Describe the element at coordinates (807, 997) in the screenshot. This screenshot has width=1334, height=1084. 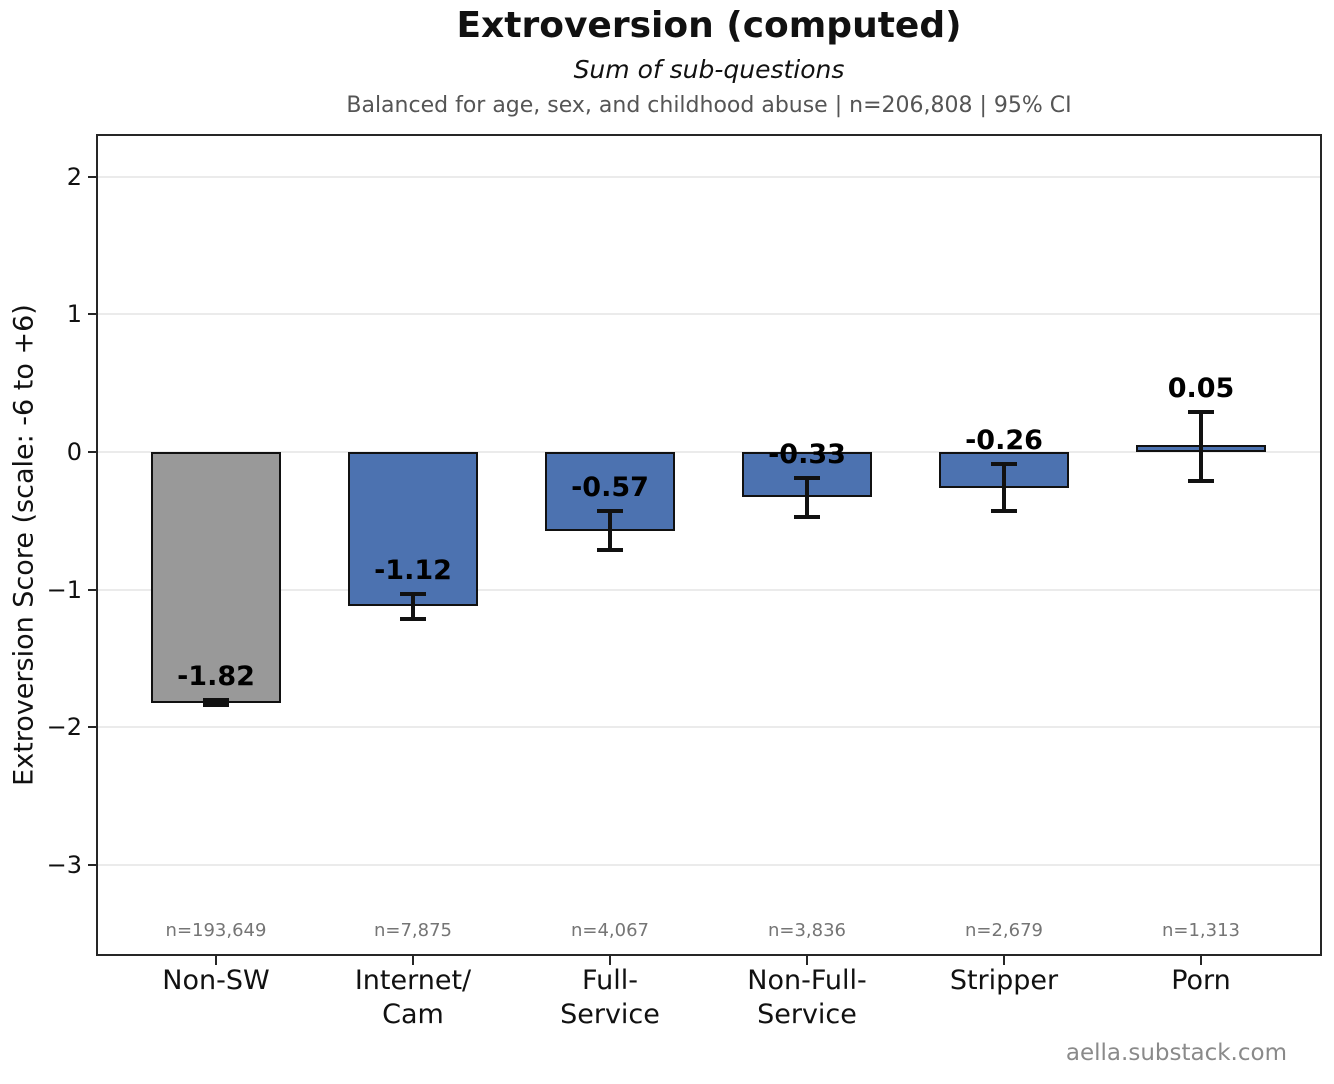
I see `x-tick-label-non-full-service: Non-Full- Service` at that location.